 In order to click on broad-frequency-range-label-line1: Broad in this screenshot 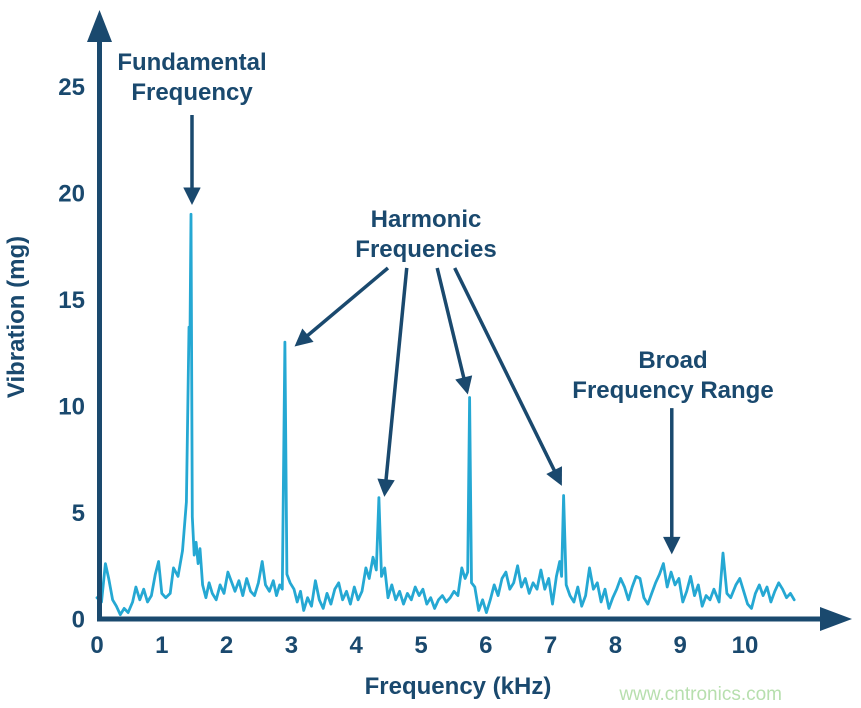, I will do `click(672, 360)`.